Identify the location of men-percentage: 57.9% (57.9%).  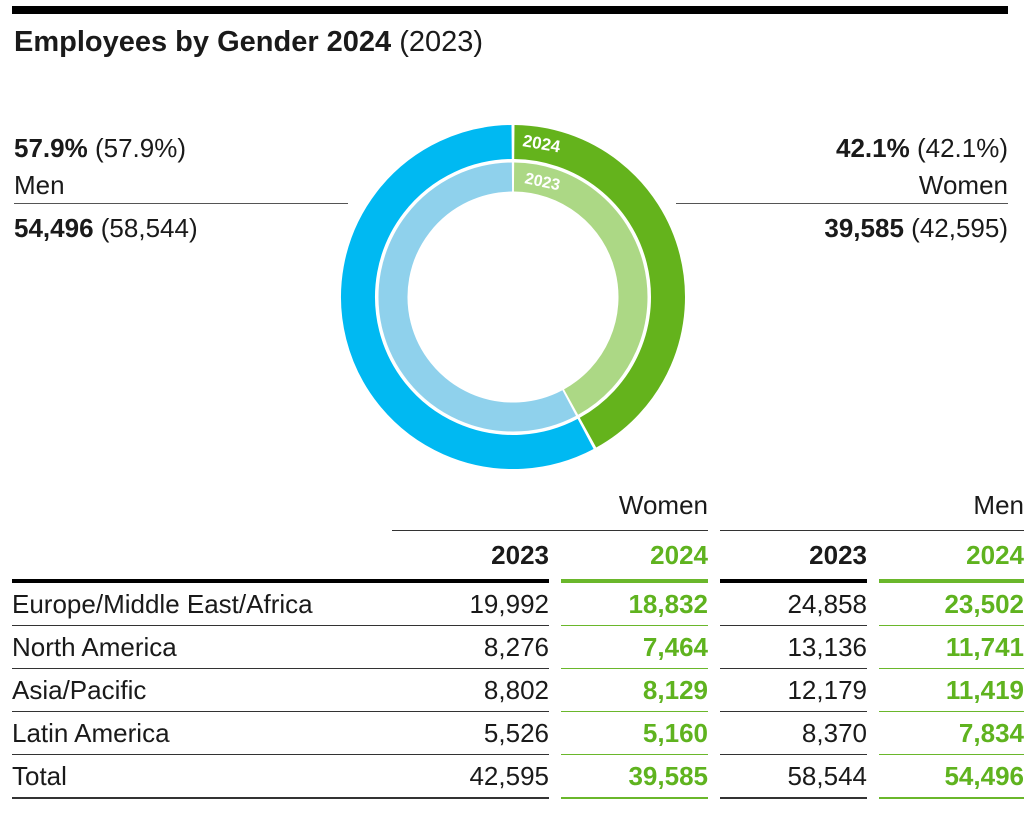
(100, 148).